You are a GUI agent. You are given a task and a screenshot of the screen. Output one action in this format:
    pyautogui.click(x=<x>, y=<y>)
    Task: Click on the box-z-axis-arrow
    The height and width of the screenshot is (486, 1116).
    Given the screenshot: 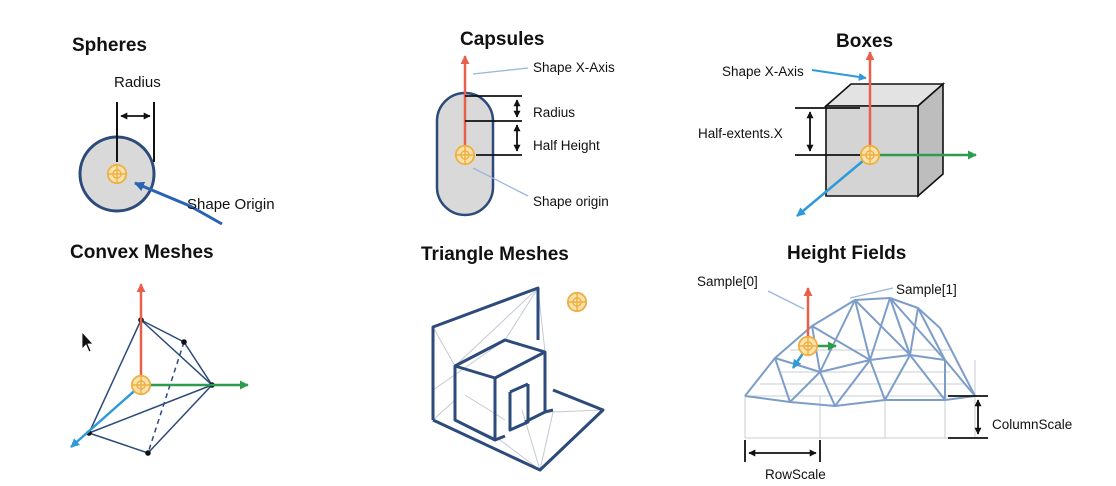 What is the action you would take?
    pyautogui.click(x=833, y=185)
    